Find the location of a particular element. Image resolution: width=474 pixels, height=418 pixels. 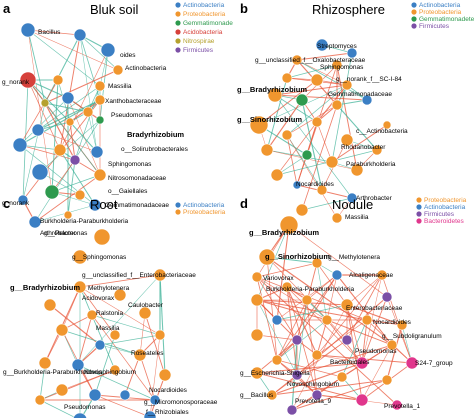

node-label: g__Subdoligranulum is located at coordinates (412, 336).